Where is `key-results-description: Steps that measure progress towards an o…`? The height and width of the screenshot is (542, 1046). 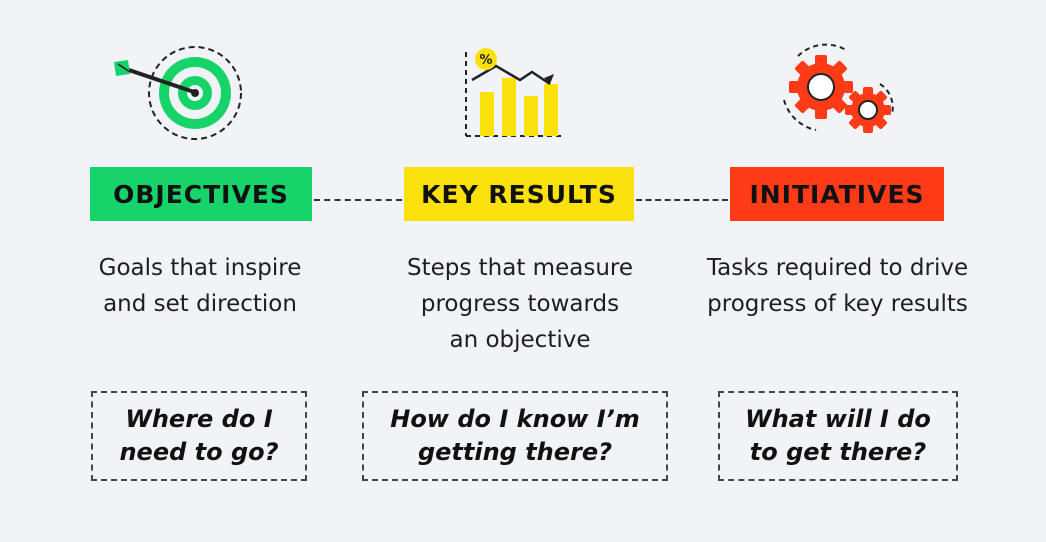 key-results-description: Steps that measure progress towards an o… is located at coordinates (520, 304).